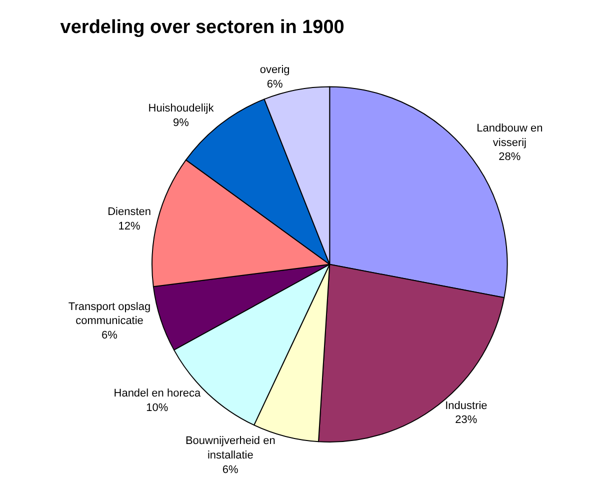 Image resolution: width=603 pixels, height=497 pixels. Describe the element at coordinates (109, 314) in the screenshot. I see `slice-label: Transport opslag communicatie` at that location.